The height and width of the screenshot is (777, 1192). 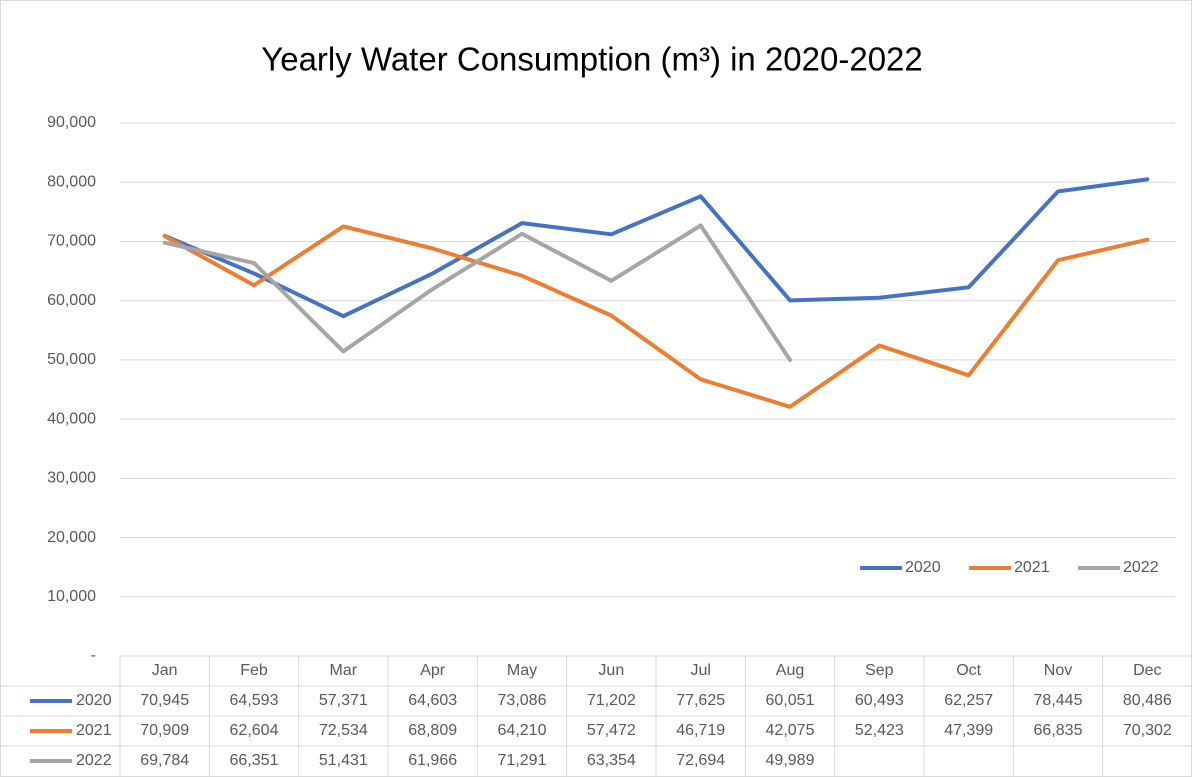 What do you see at coordinates (477, 292) in the screenshot?
I see `series-line` at bounding box center [477, 292].